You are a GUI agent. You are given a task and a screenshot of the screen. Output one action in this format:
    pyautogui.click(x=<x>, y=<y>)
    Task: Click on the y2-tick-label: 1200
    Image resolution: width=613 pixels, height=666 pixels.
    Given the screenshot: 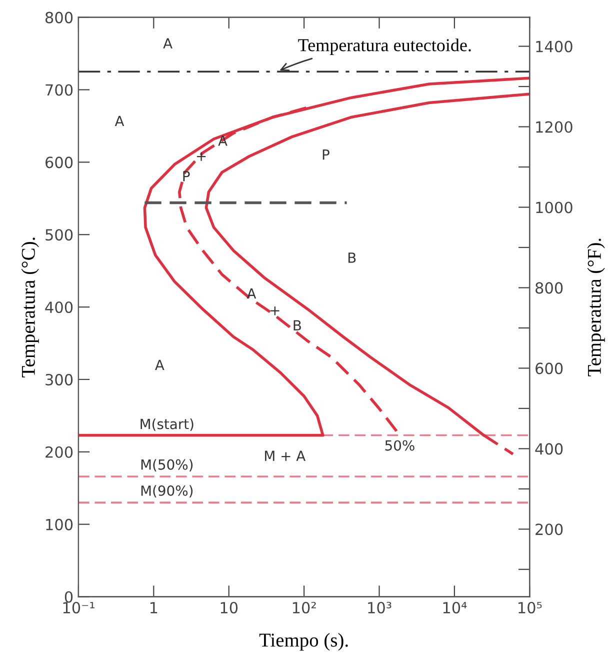 What is the action you would take?
    pyautogui.click(x=554, y=127)
    